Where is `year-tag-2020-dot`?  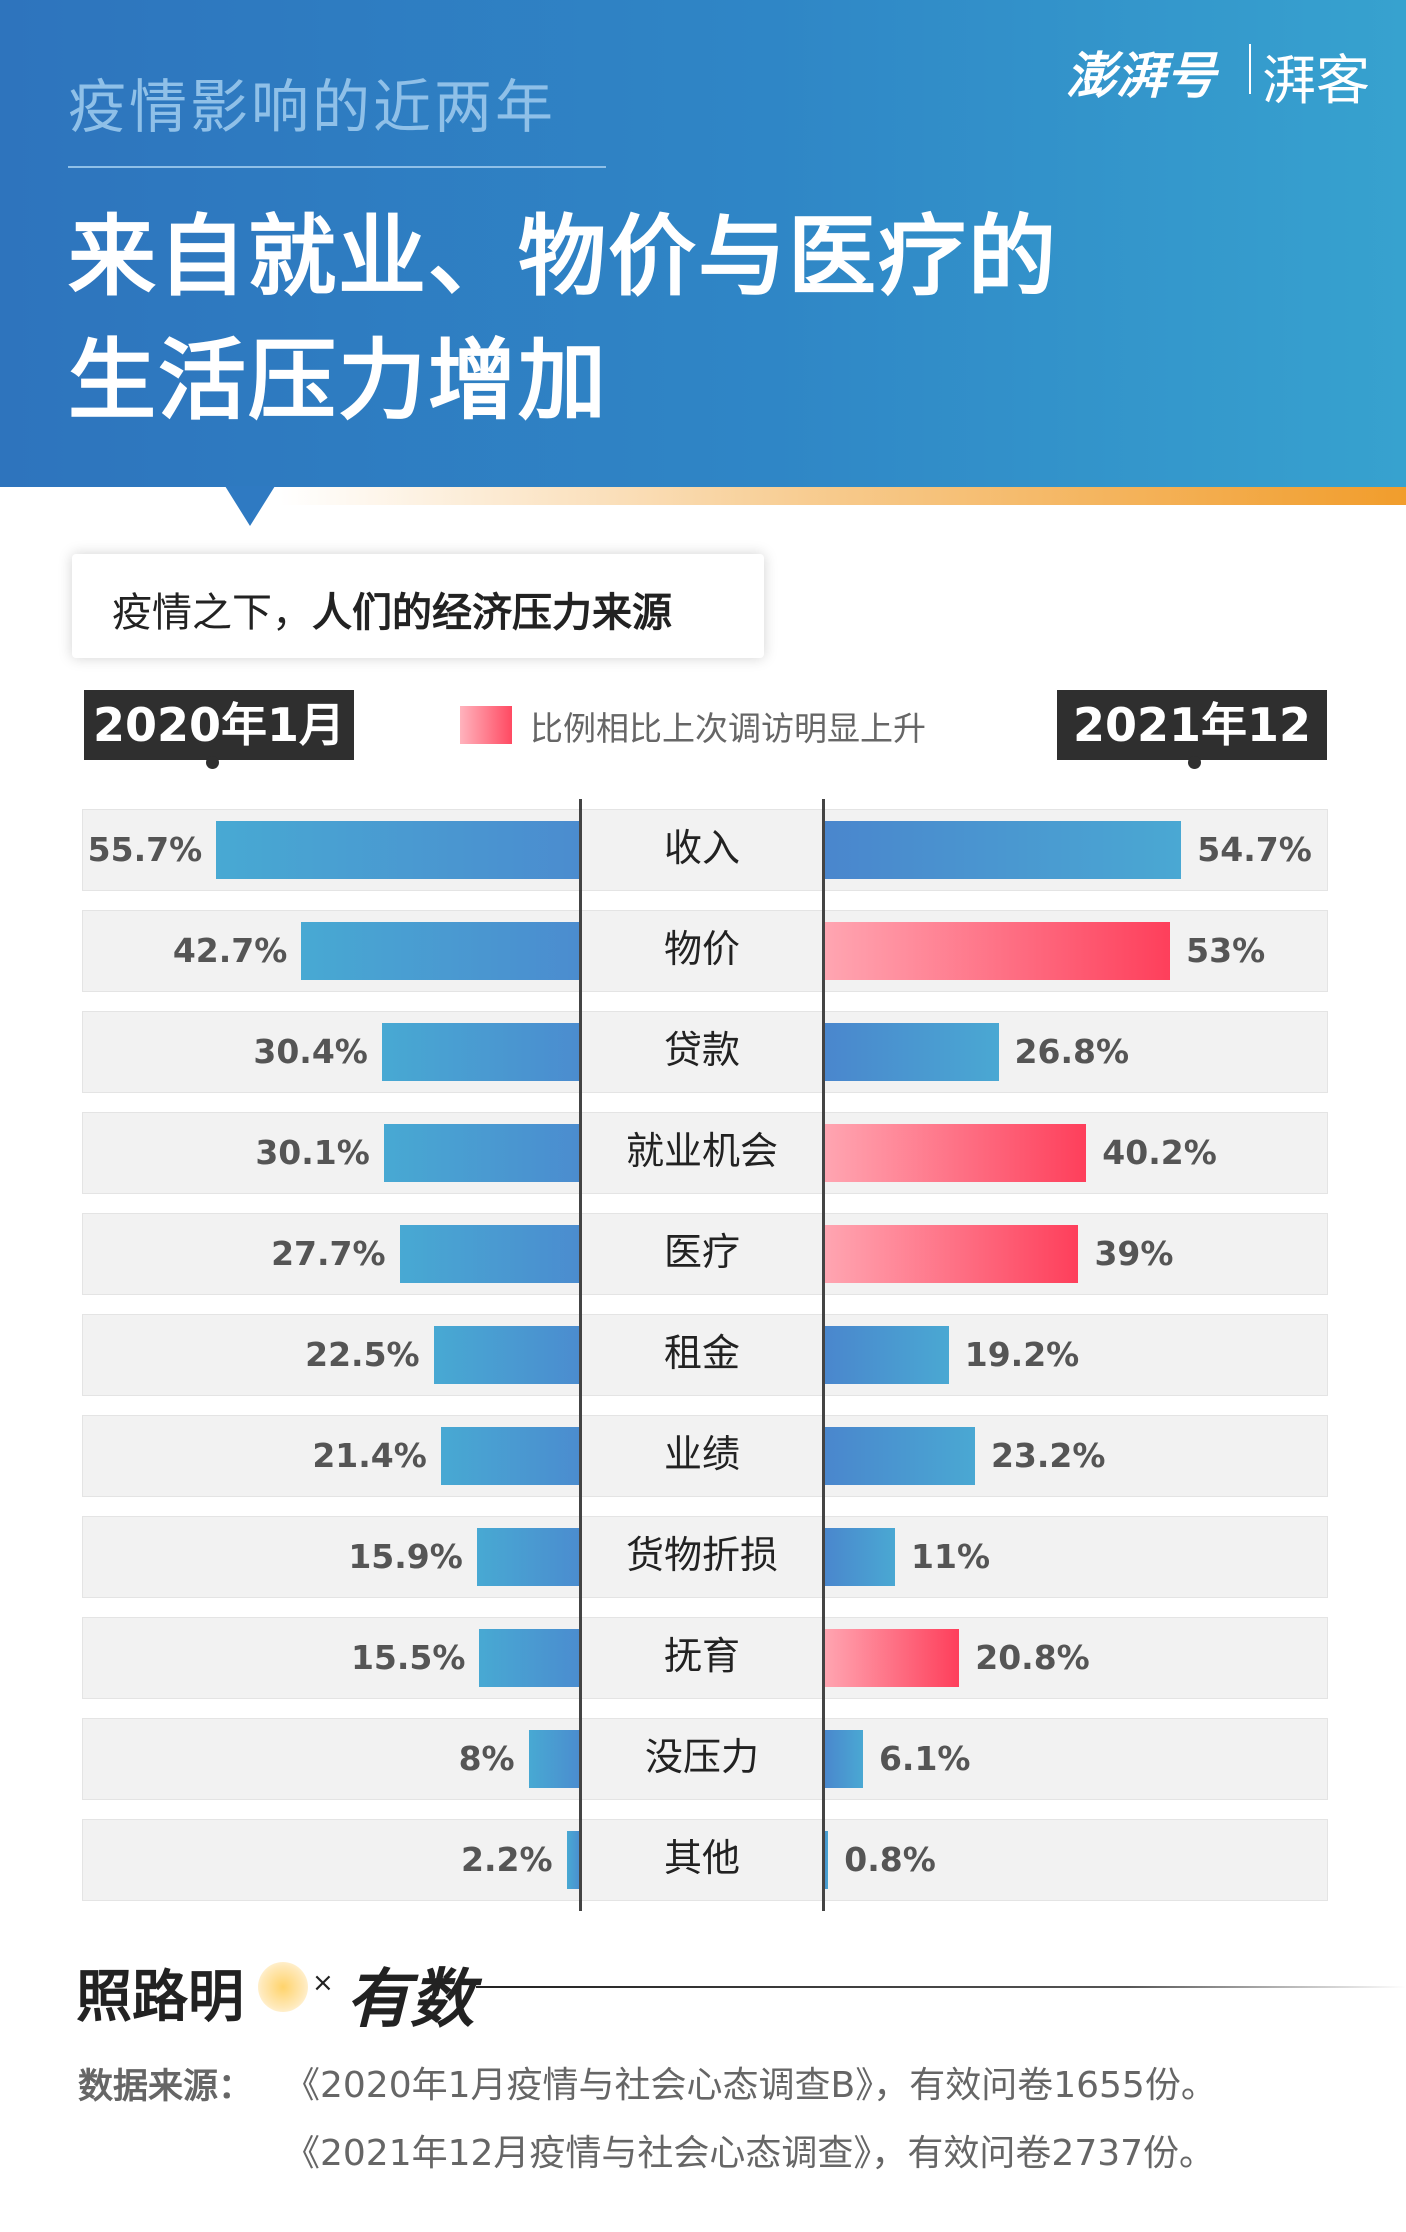
year-tag-2020-dot is located at coordinates (212, 762).